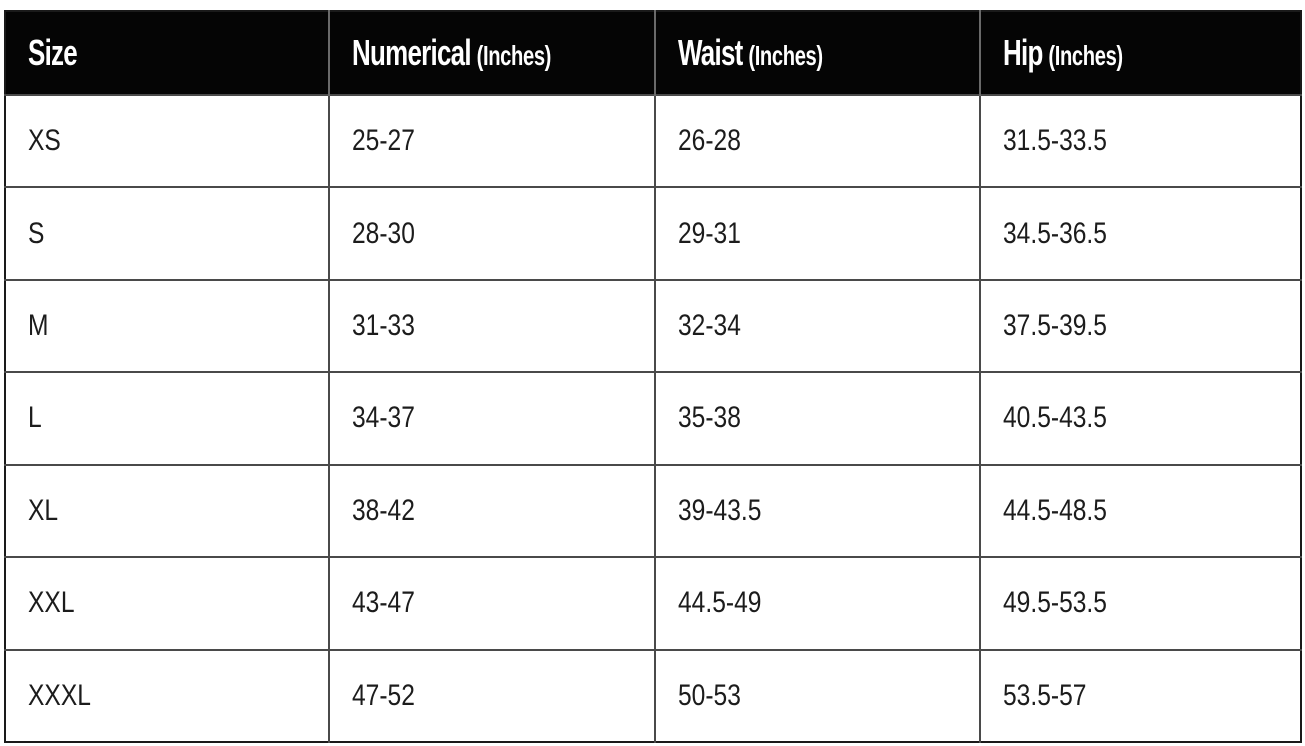 The image size is (1305, 746). I want to click on cell-waist: 26-28, so click(818, 140).